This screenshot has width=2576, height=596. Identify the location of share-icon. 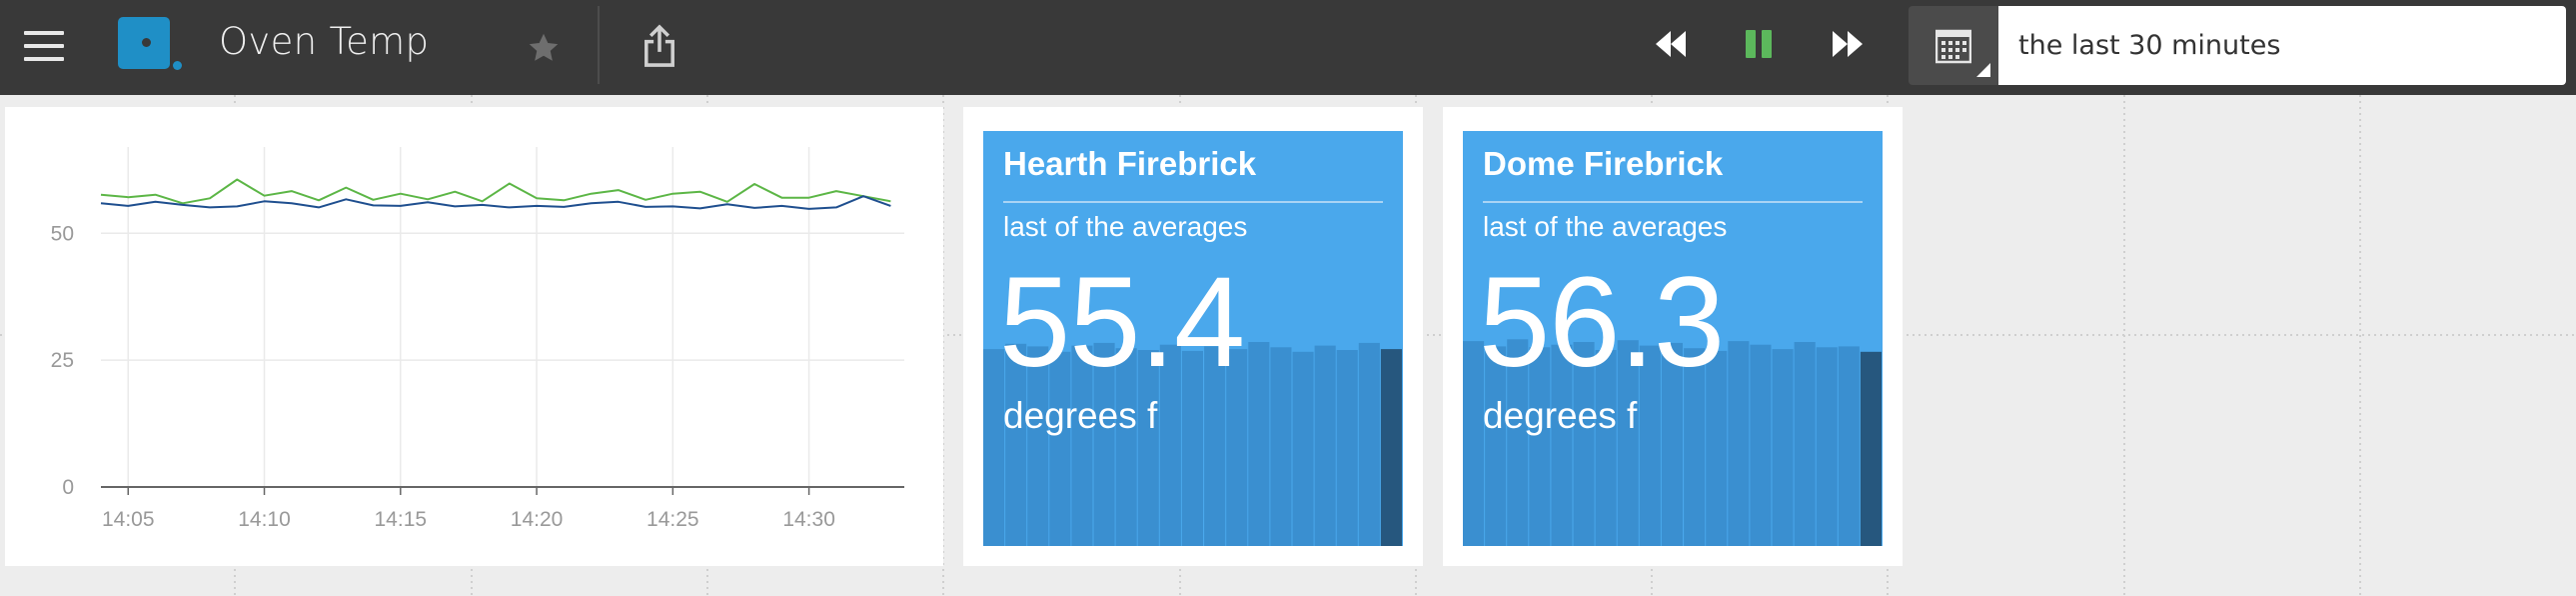
(659, 46).